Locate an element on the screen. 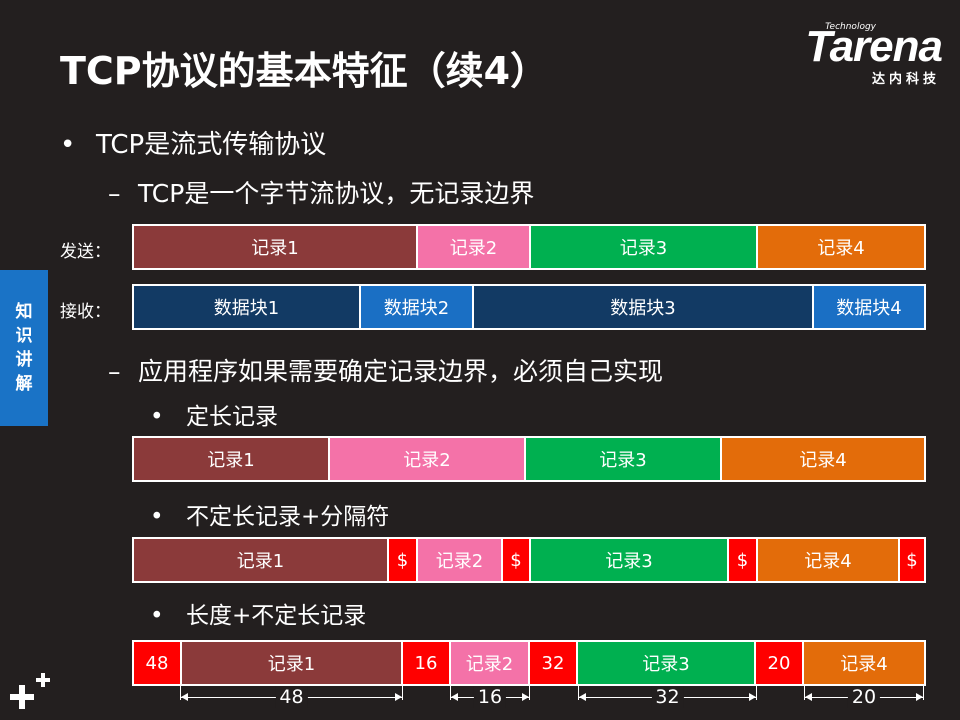 This screenshot has width=960, height=720. length-prefix-row: 48 记录1 16 记录2 32 记录3 20 记录4 is located at coordinates (529, 663).